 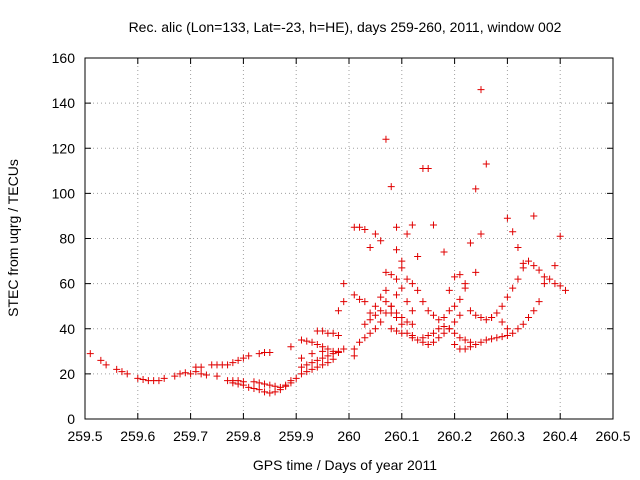 I want to click on x-tick-label: 260, so click(x=349, y=436).